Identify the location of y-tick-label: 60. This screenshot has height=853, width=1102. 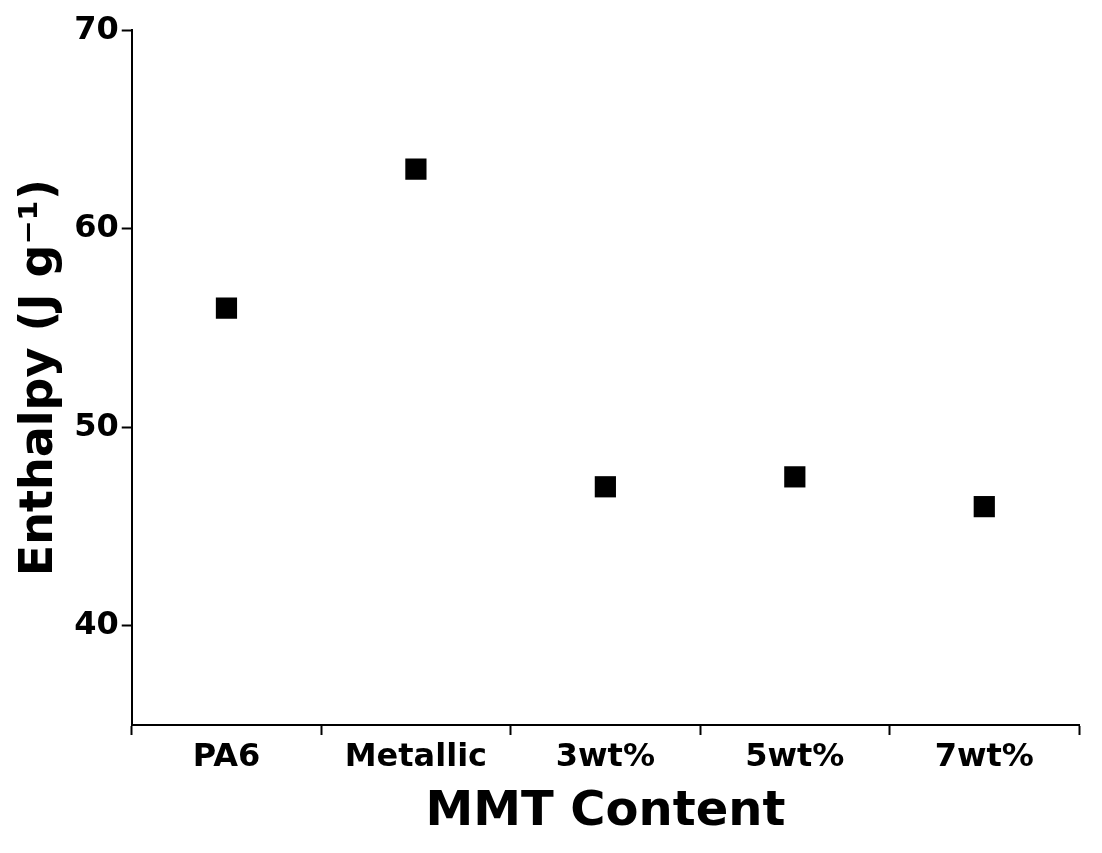
(96, 226).